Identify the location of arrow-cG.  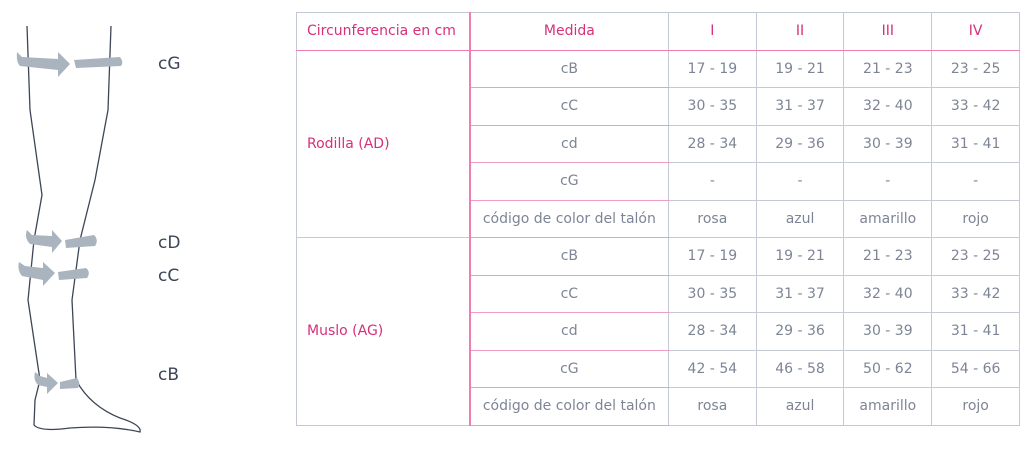
(69, 64).